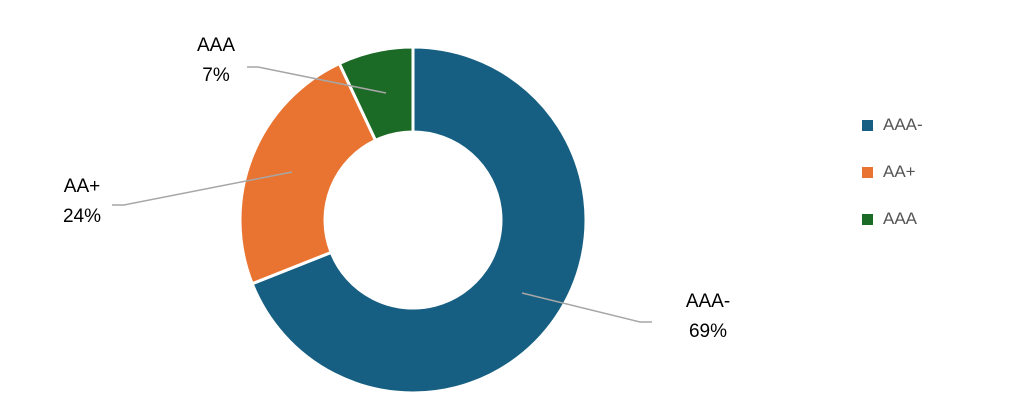  I want to click on data-label-value: 24%, so click(82, 216).